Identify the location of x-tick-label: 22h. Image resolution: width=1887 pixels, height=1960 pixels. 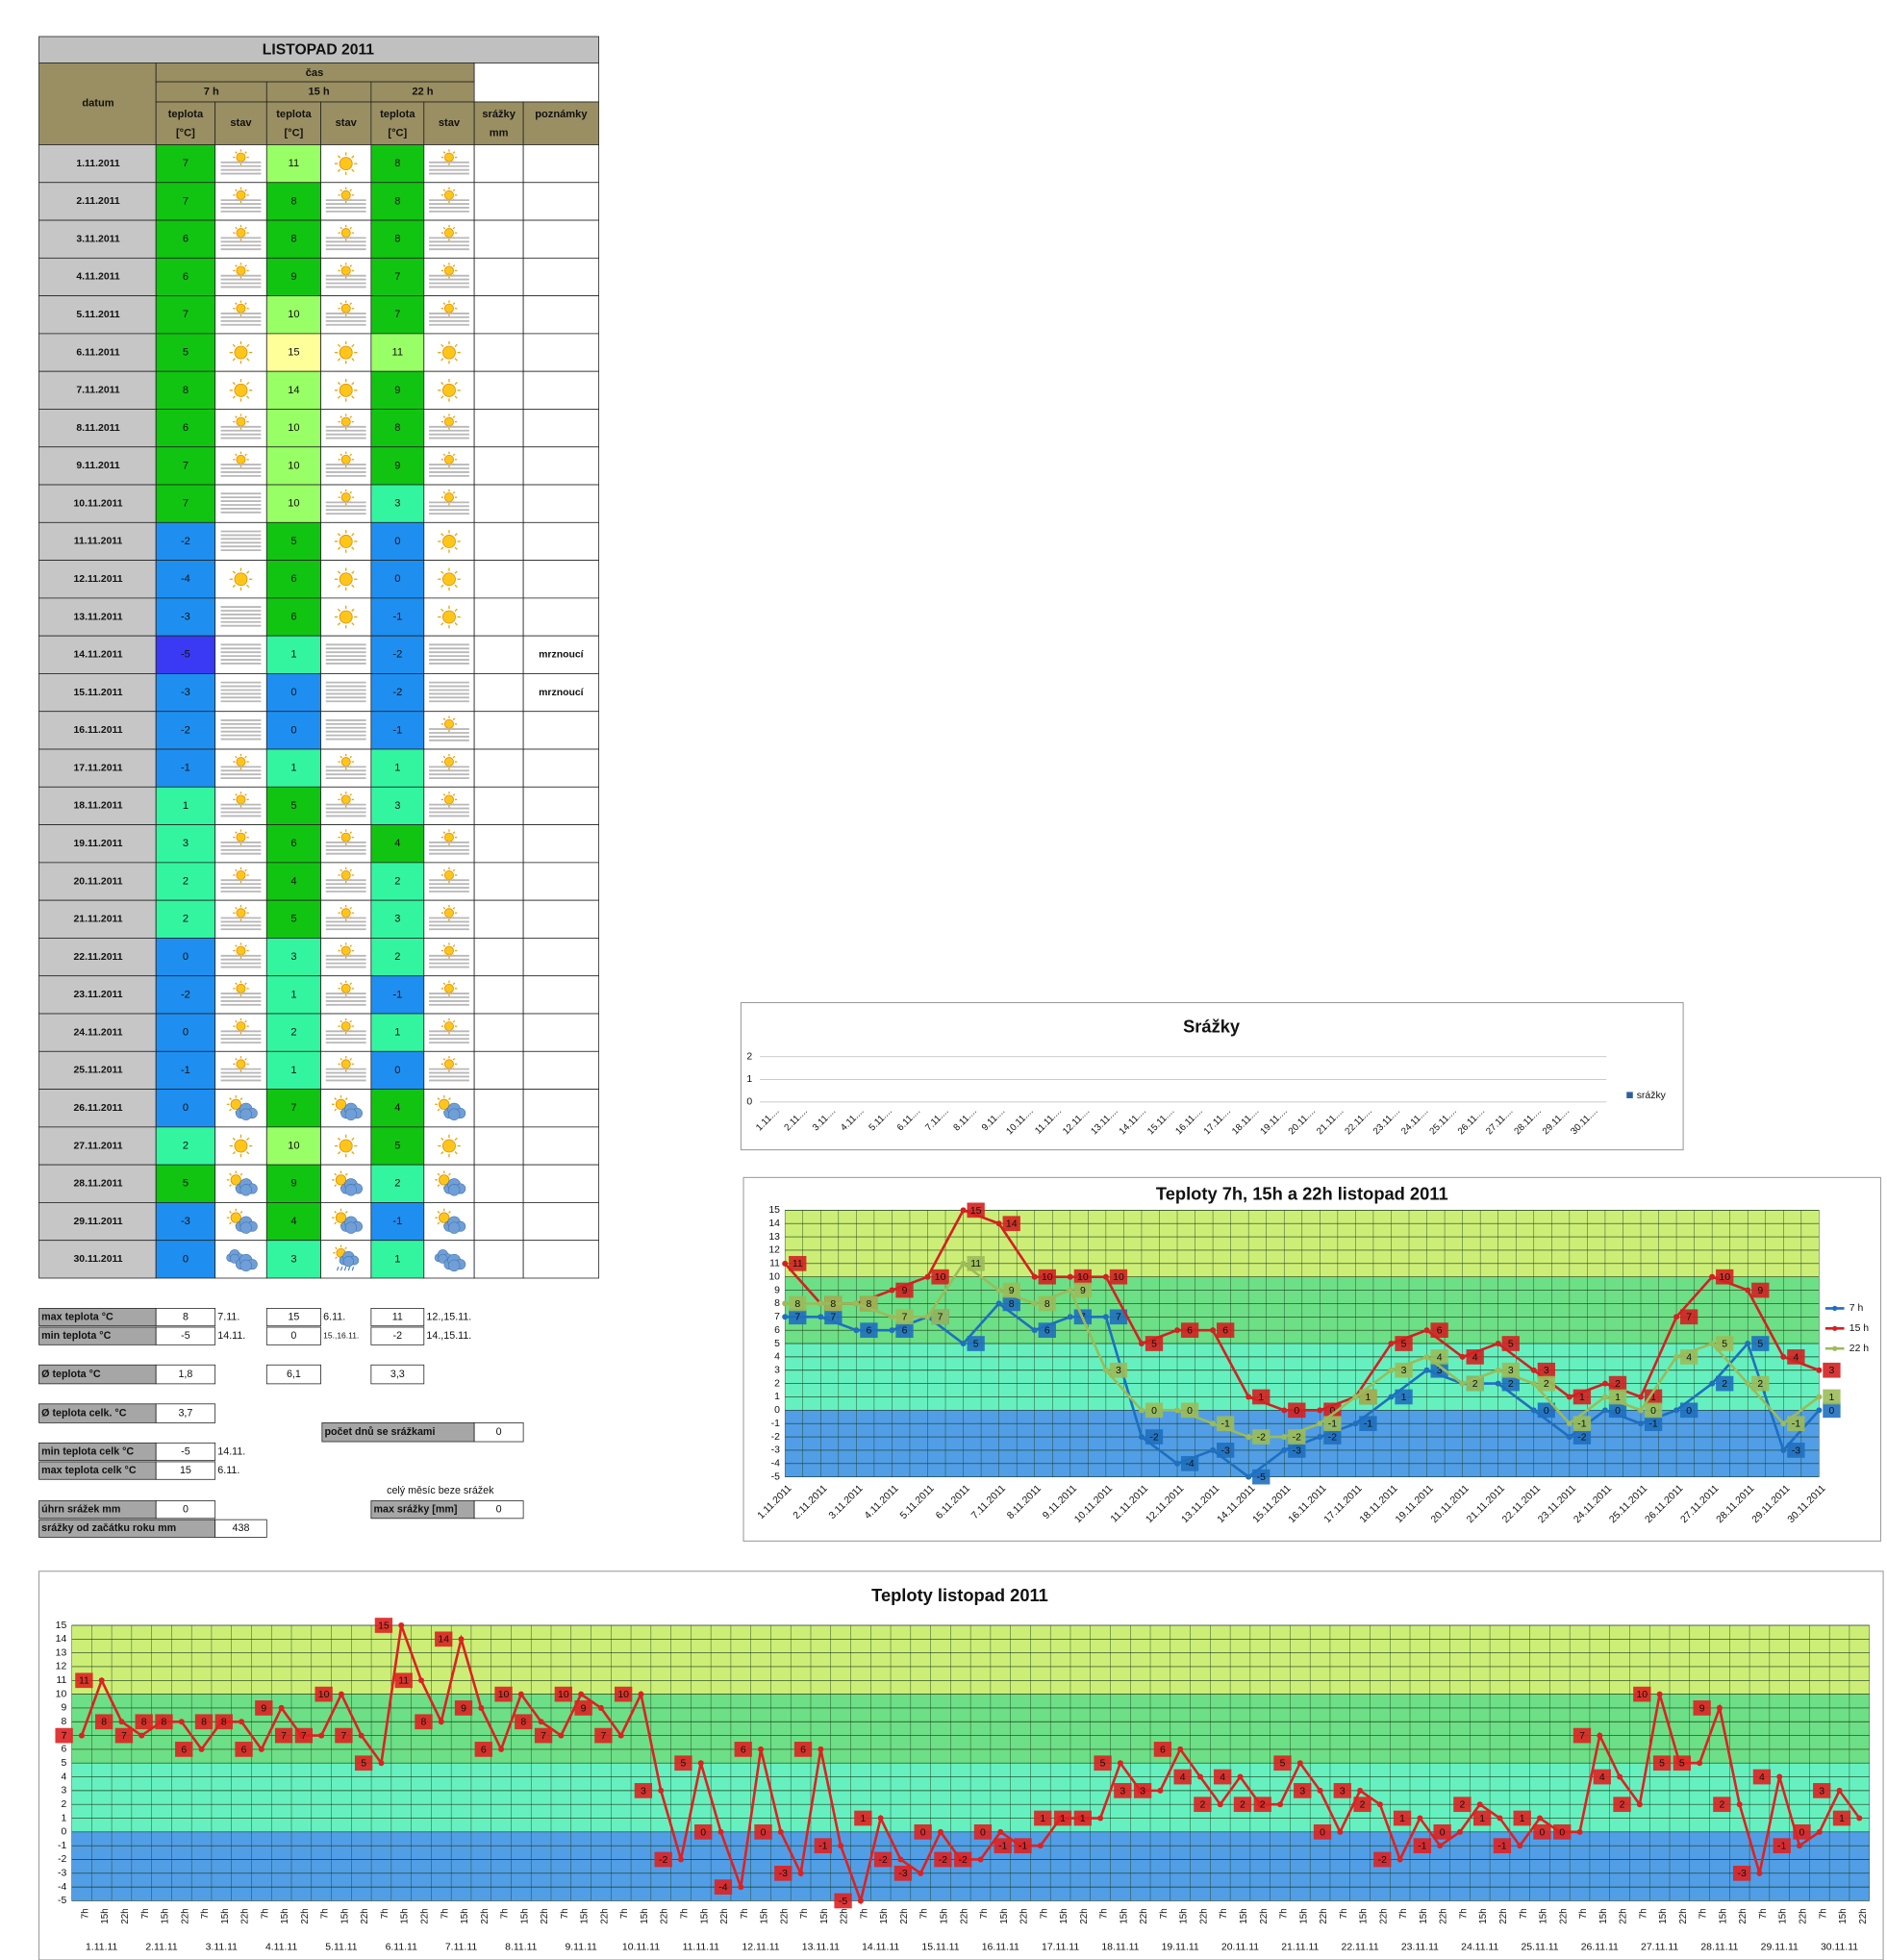
(1144, 1915).